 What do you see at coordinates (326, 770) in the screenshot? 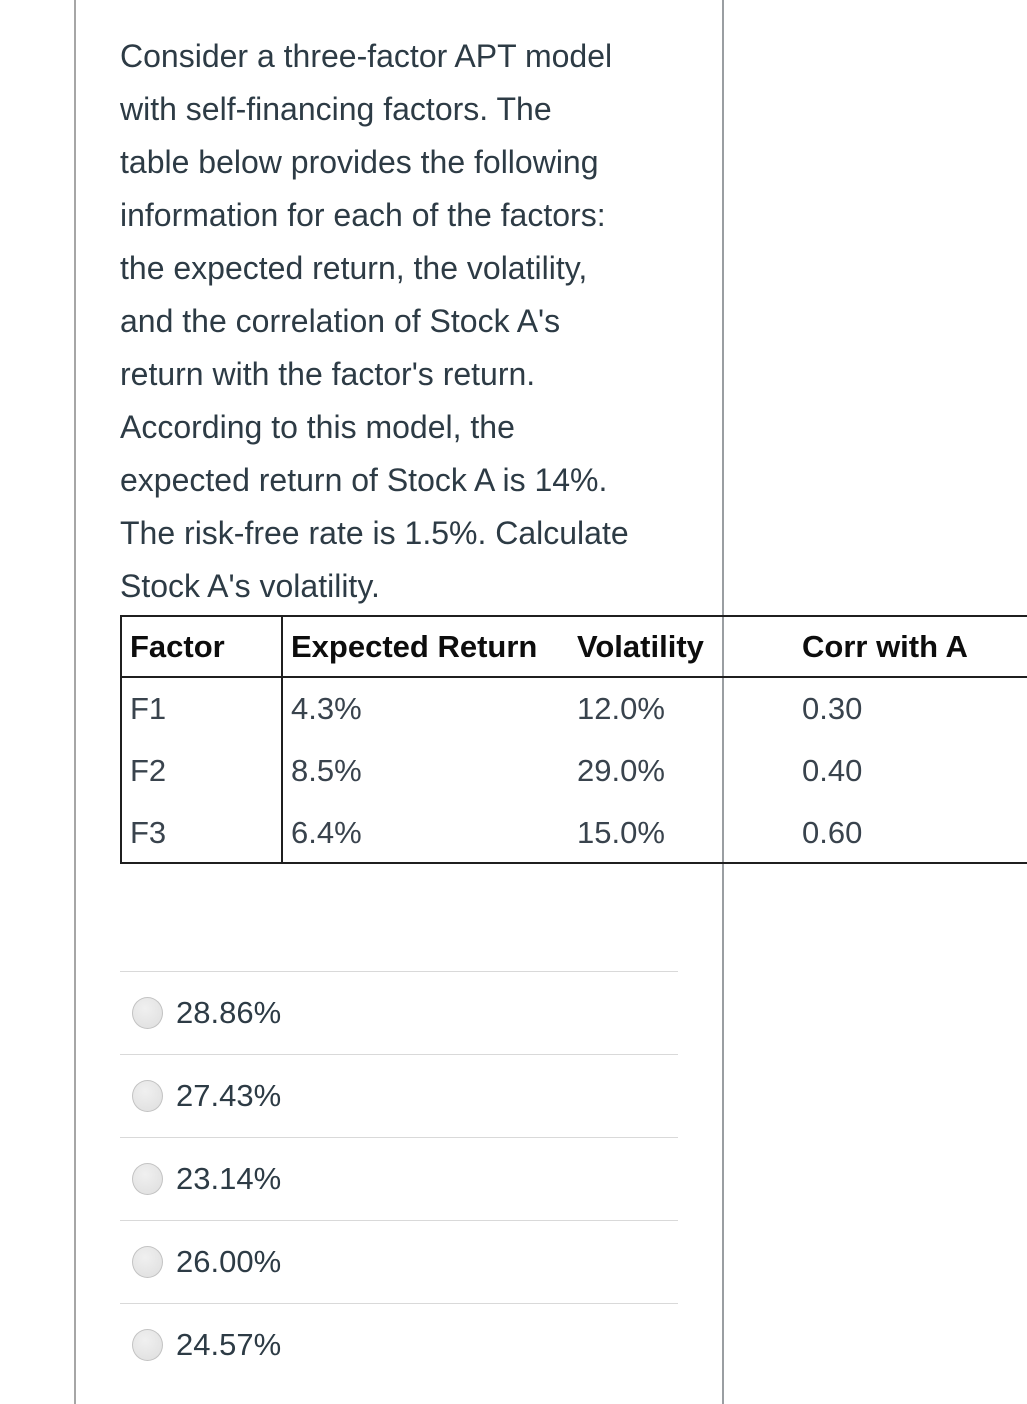
I see `table-cell-expected-return: 8.5%` at bounding box center [326, 770].